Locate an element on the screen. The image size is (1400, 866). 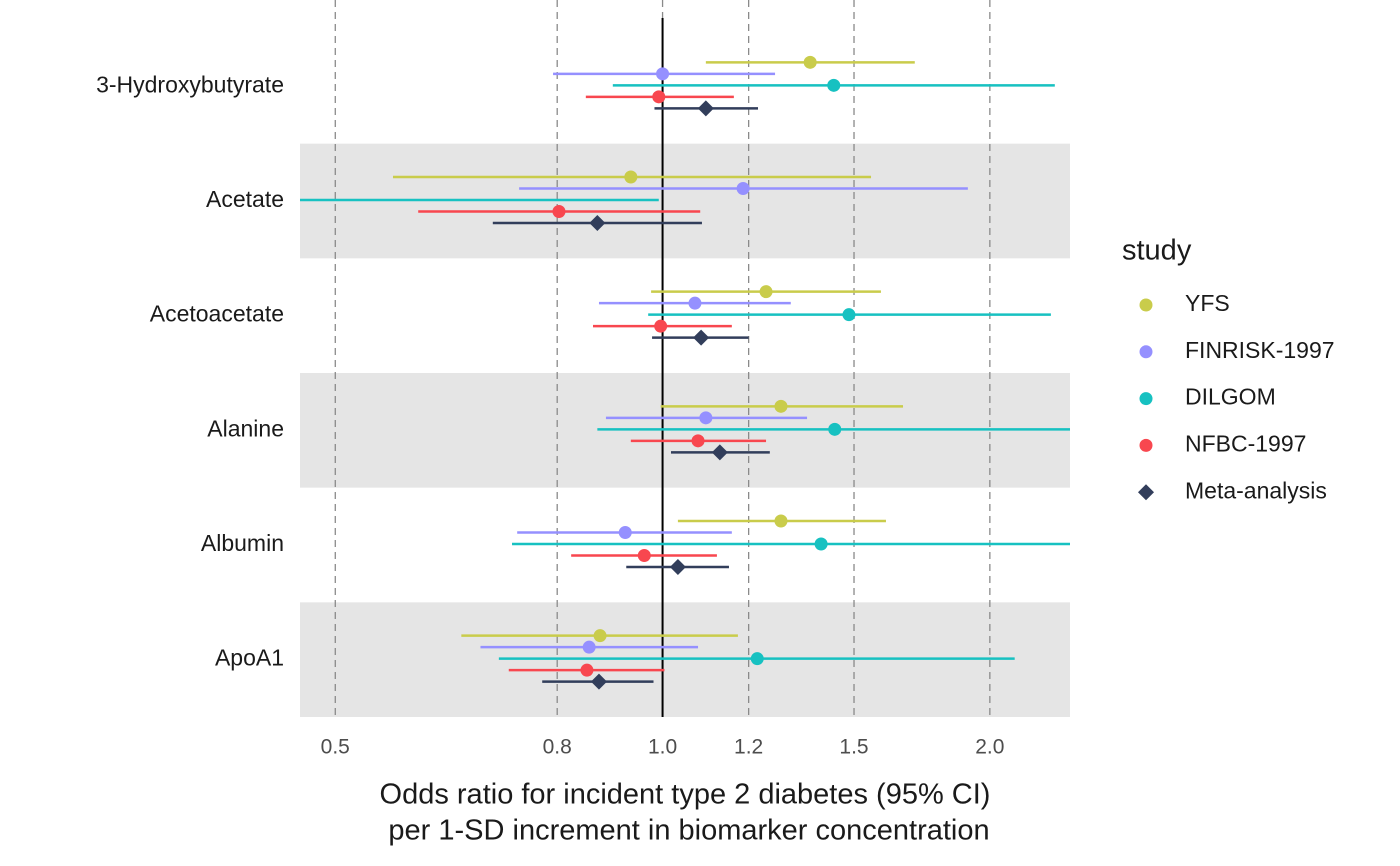
x-tick-label: 0.8 is located at coordinates (557, 747).